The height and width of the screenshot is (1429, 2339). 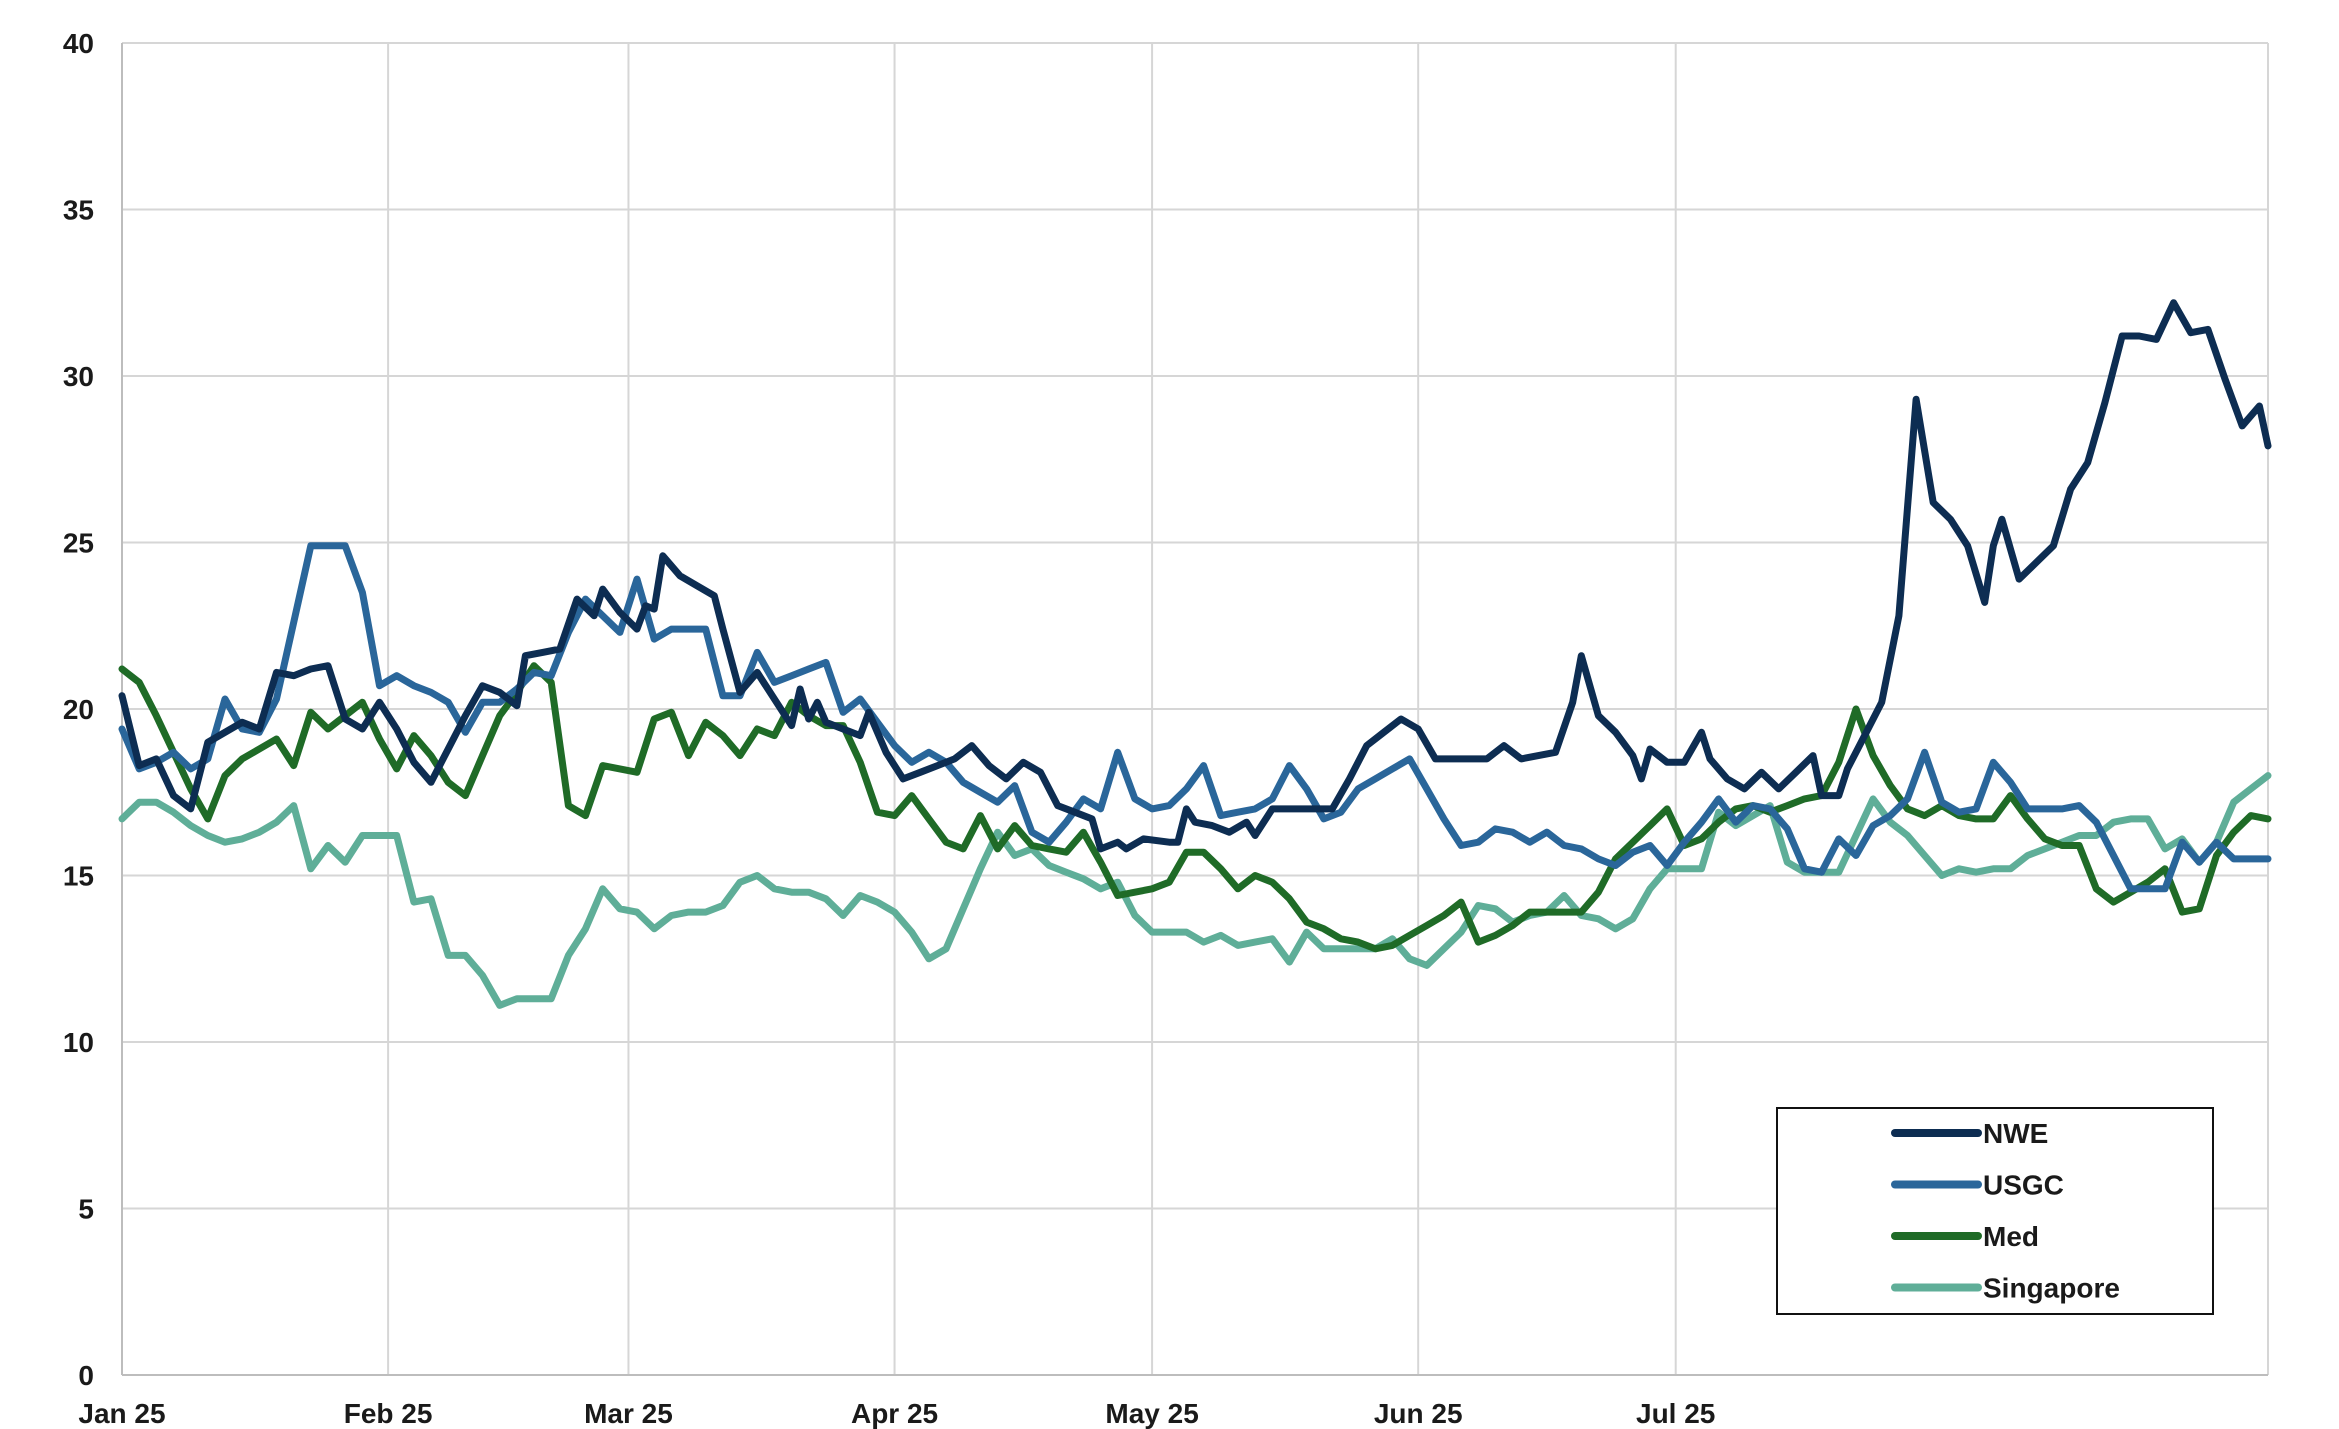 What do you see at coordinates (1969, 1133) in the screenshot?
I see `legend-item-nwe: NWE` at bounding box center [1969, 1133].